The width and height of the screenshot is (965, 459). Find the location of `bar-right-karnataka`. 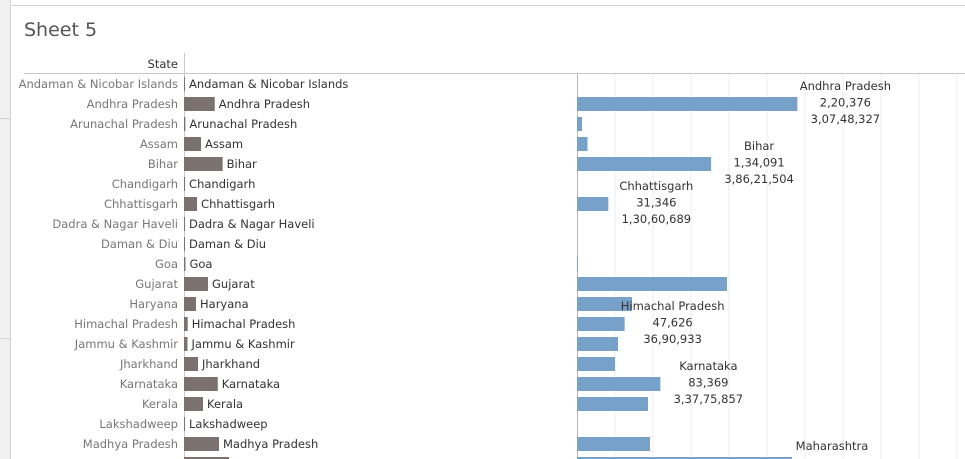

bar-right-karnataka is located at coordinates (619, 384).